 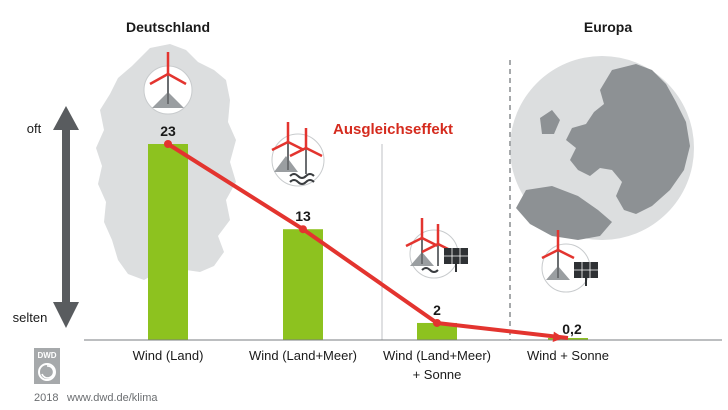 What do you see at coordinates (112, 398) in the screenshot?
I see `footer-url: www.dwd.de/klima` at bounding box center [112, 398].